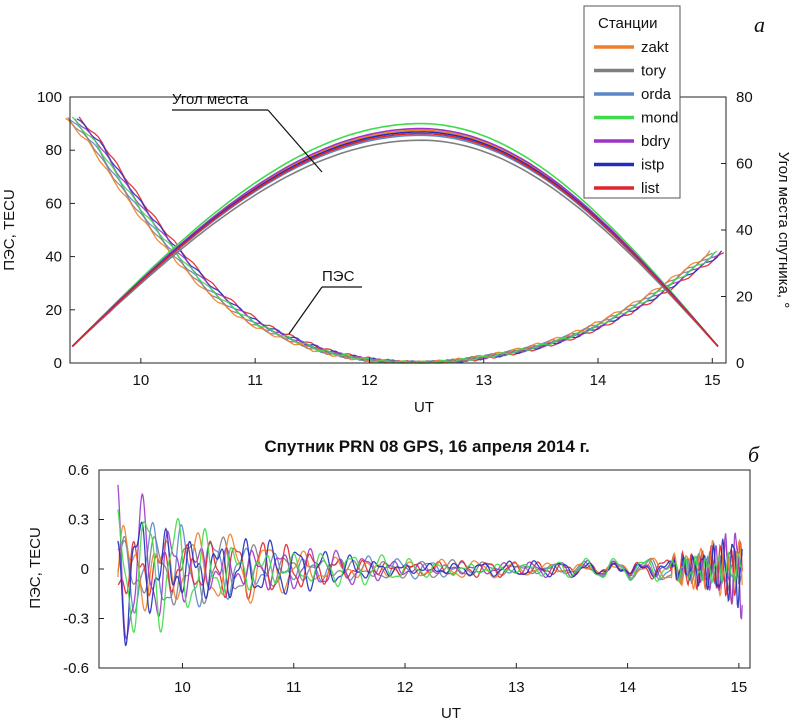 The width and height of the screenshot is (796, 723). Describe the element at coordinates (627, 687) in the screenshot. I see `panel-b-xtick-label: 14` at that location.